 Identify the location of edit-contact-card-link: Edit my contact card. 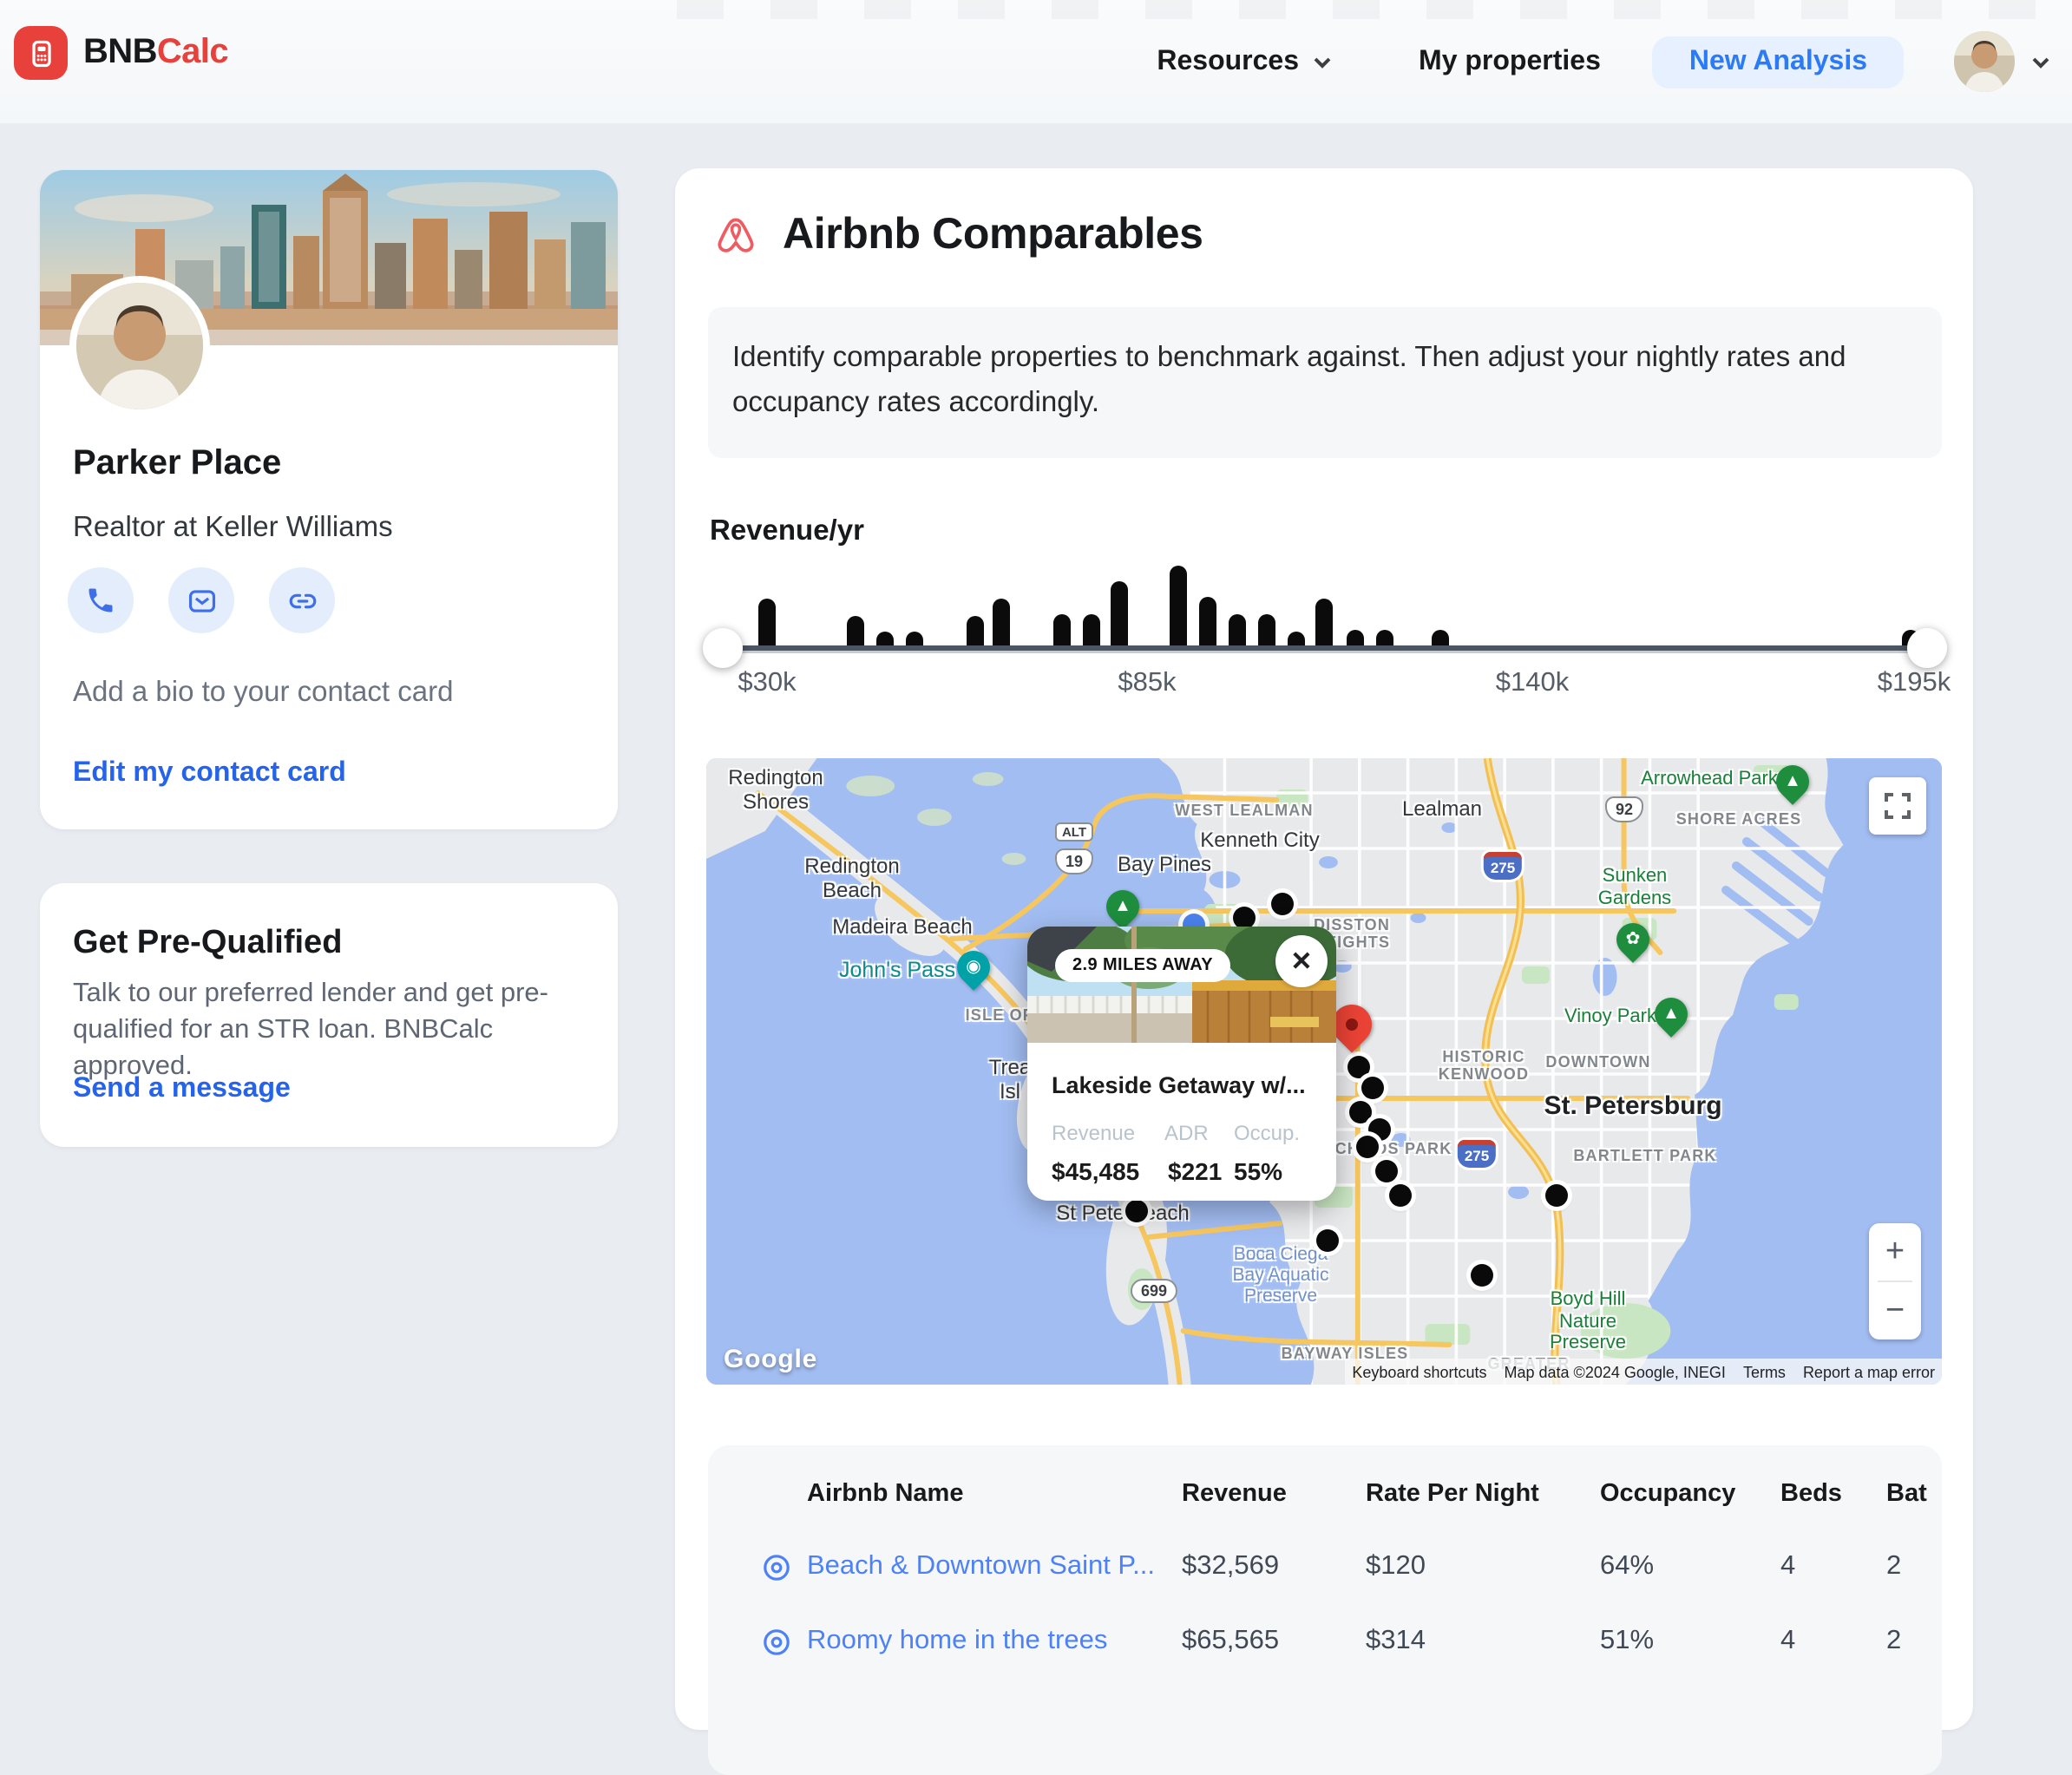
(209, 773).